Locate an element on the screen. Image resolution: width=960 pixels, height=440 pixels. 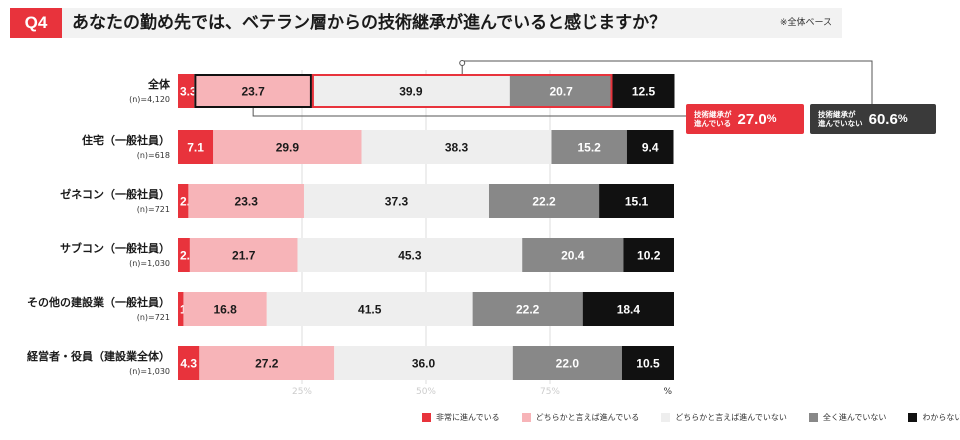
data-label: 21.7 is located at coordinates (244, 256).